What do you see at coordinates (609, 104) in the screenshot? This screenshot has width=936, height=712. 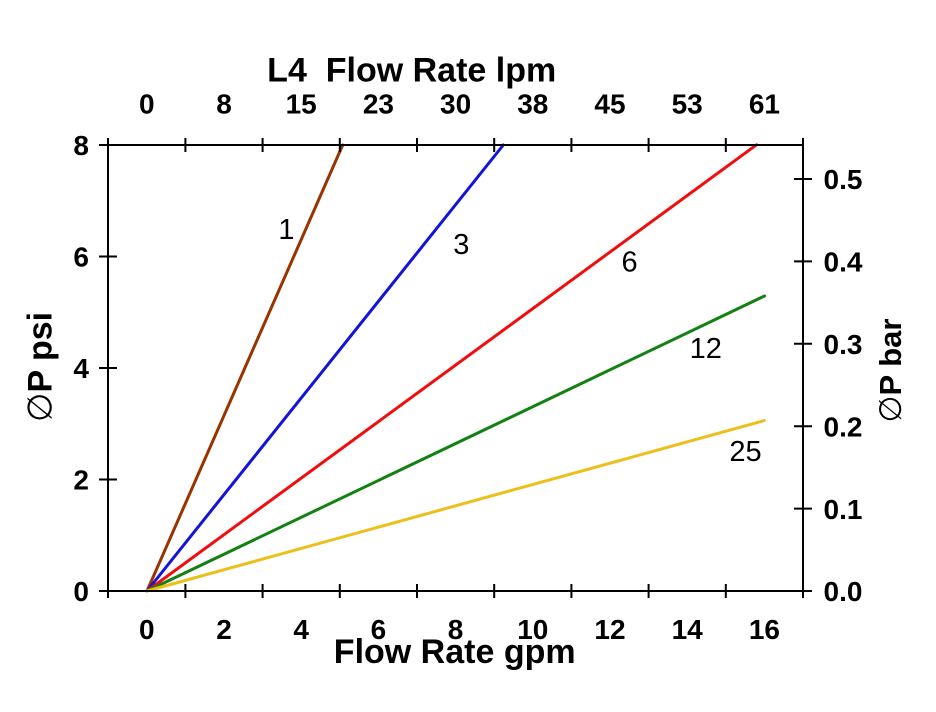 I see `svg-text: 45` at bounding box center [609, 104].